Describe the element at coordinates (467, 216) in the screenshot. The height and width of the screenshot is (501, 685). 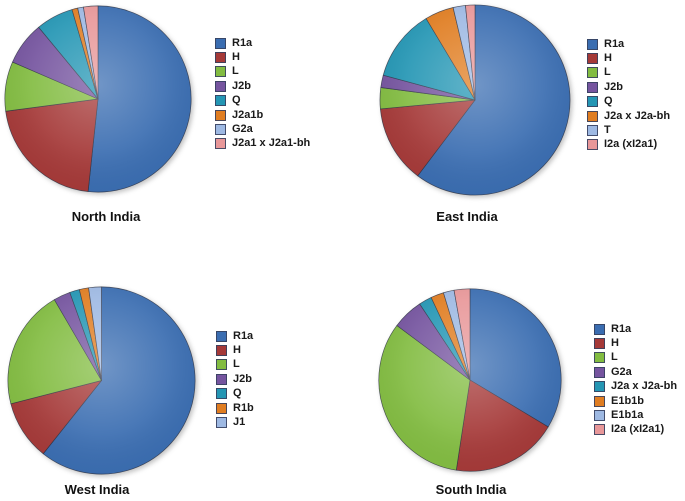
I see `chart-title-east-india: East India` at that location.